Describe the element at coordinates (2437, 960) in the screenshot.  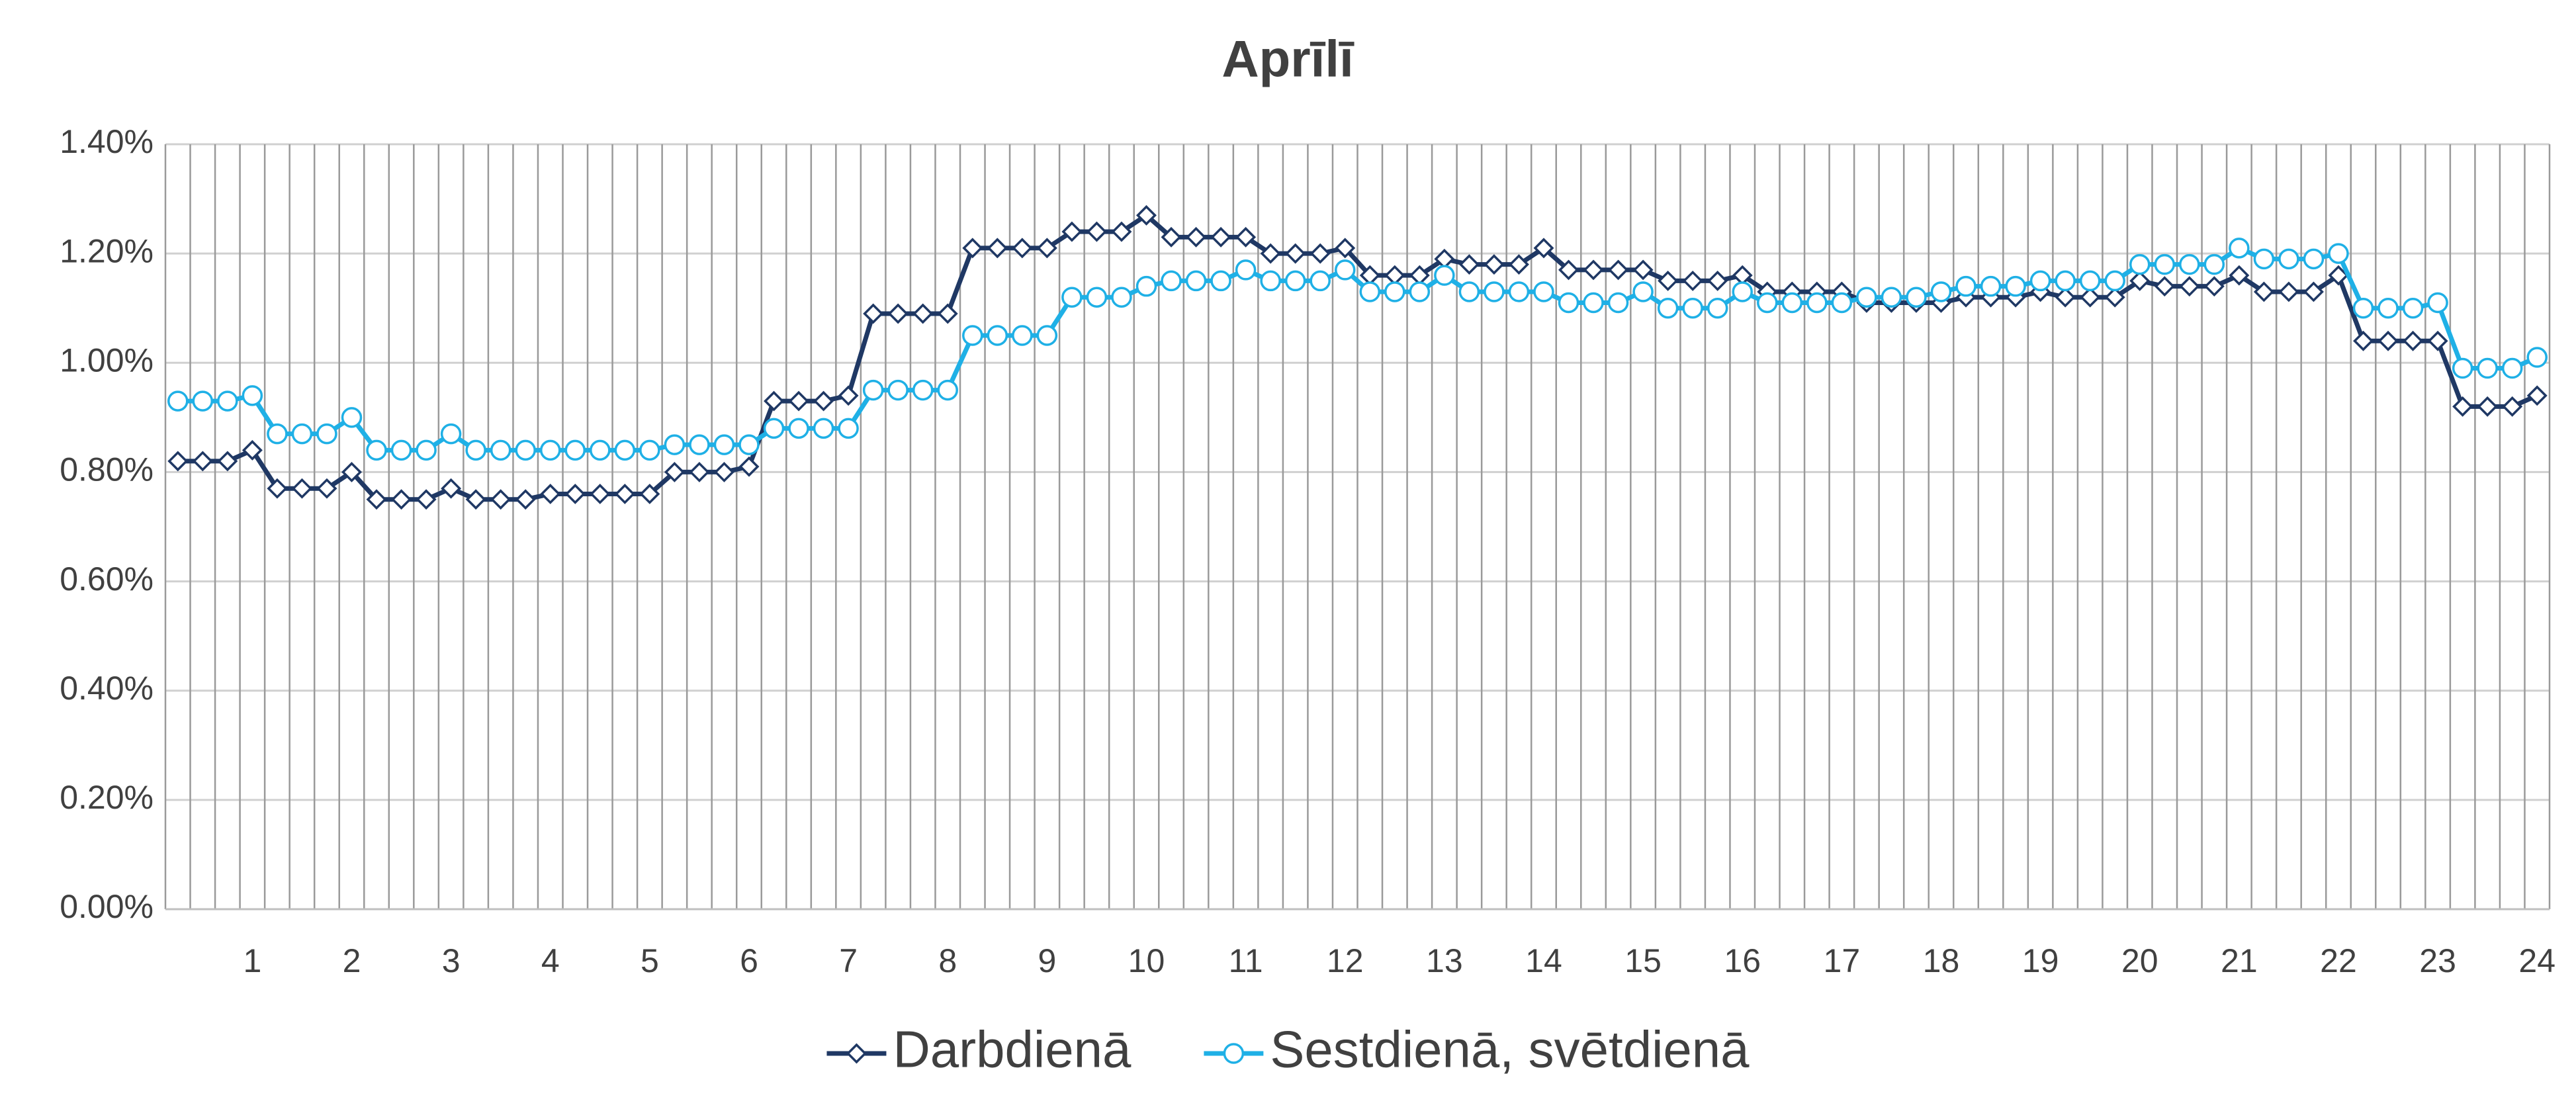
I see `x-tick-label: 23` at that location.